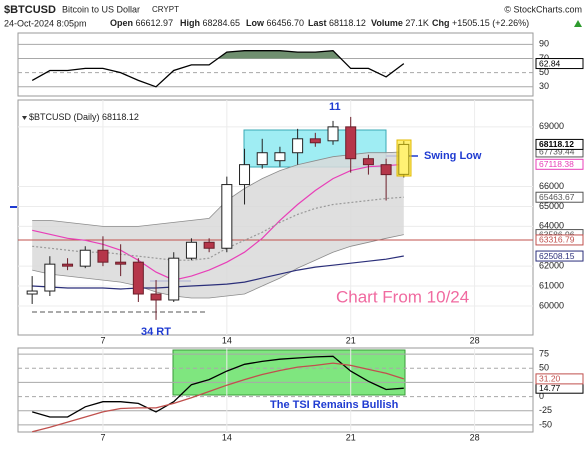 This screenshot has width=586, height=449. I want to click on y-tick-label: -25, so click(545, 410).